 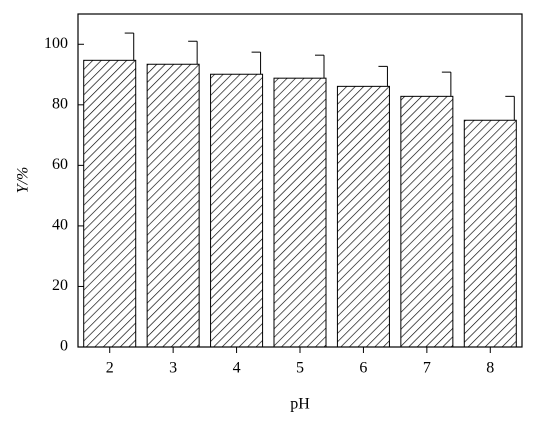 What do you see at coordinates (300, 404) in the screenshot?
I see `x-axis-label: pH` at bounding box center [300, 404].